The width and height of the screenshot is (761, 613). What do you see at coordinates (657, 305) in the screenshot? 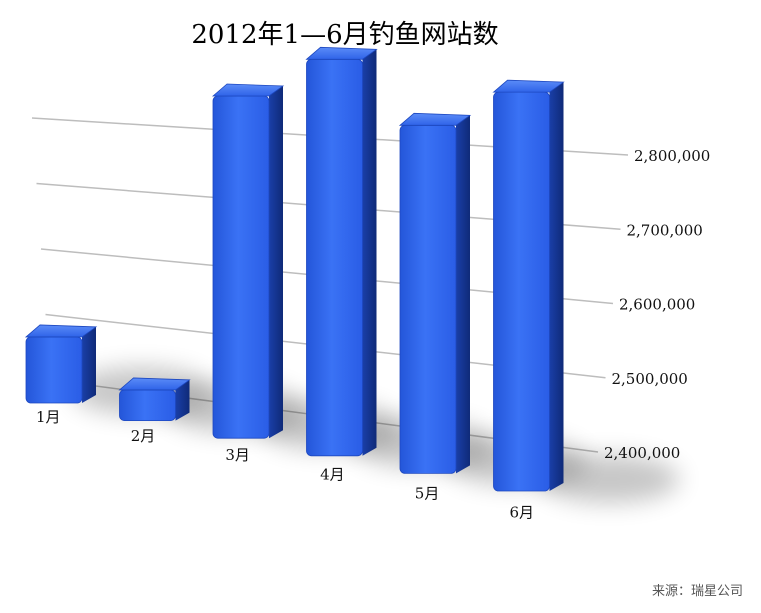
I see `y-tick-label: 2,600,000` at bounding box center [657, 305].